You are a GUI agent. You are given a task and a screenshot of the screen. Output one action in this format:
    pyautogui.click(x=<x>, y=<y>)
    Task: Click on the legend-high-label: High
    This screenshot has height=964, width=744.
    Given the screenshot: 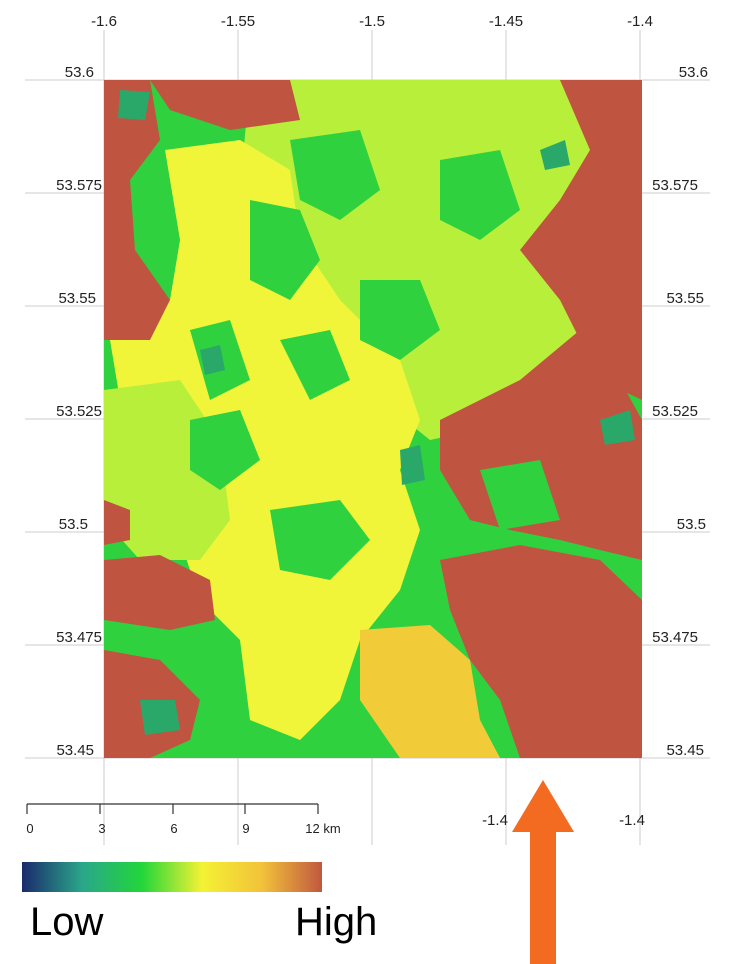 What is the action you would take?
    pyautogui.click(x=336, y=922)
    